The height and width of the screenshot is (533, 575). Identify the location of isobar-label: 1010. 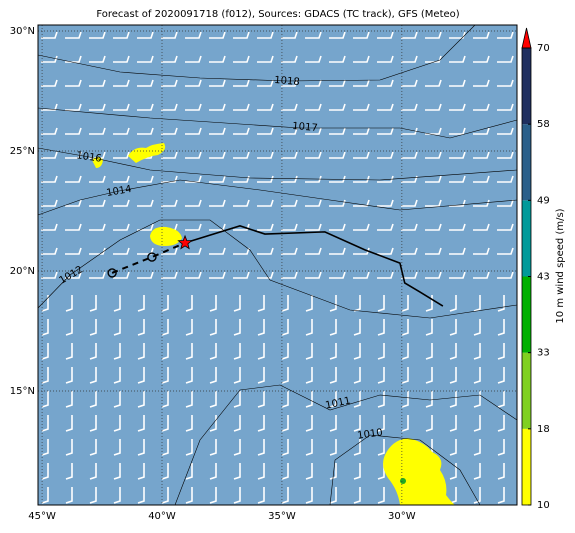
(370, 434).